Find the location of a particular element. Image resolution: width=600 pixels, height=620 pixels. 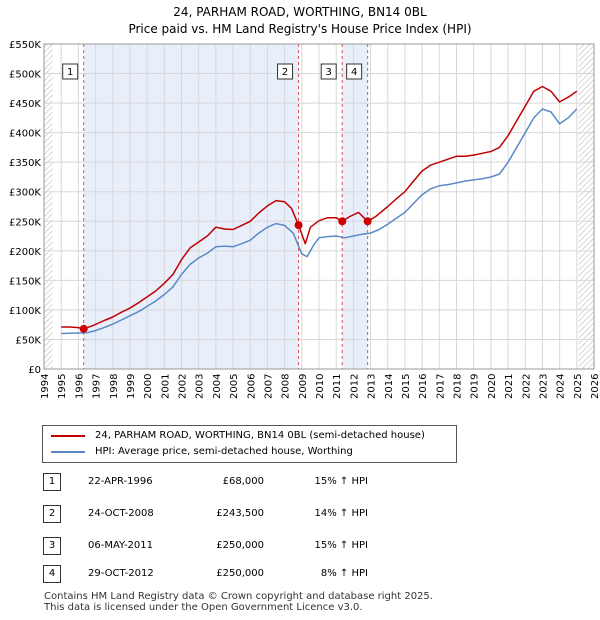

x-tick-label: 2010 is located at coordinates (320, 386).